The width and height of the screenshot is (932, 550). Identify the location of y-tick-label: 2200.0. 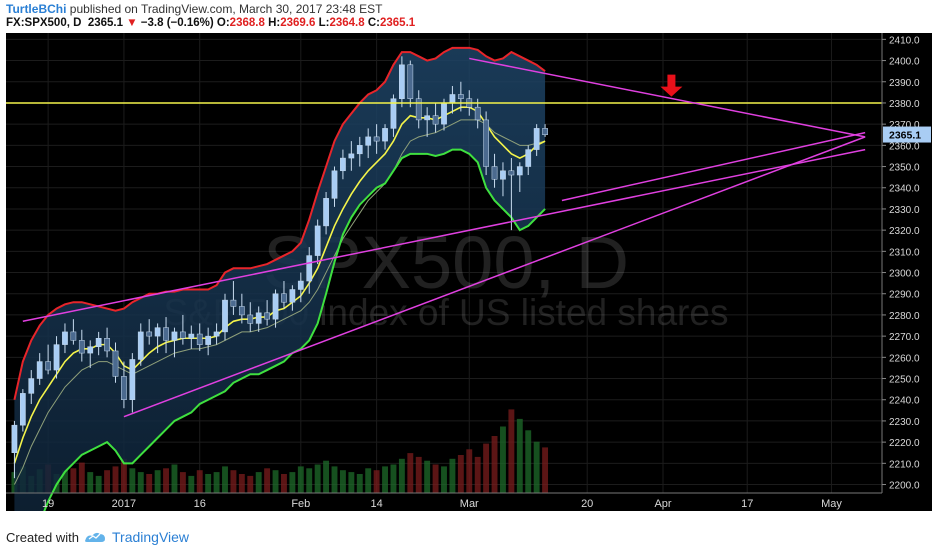
(904, 486).